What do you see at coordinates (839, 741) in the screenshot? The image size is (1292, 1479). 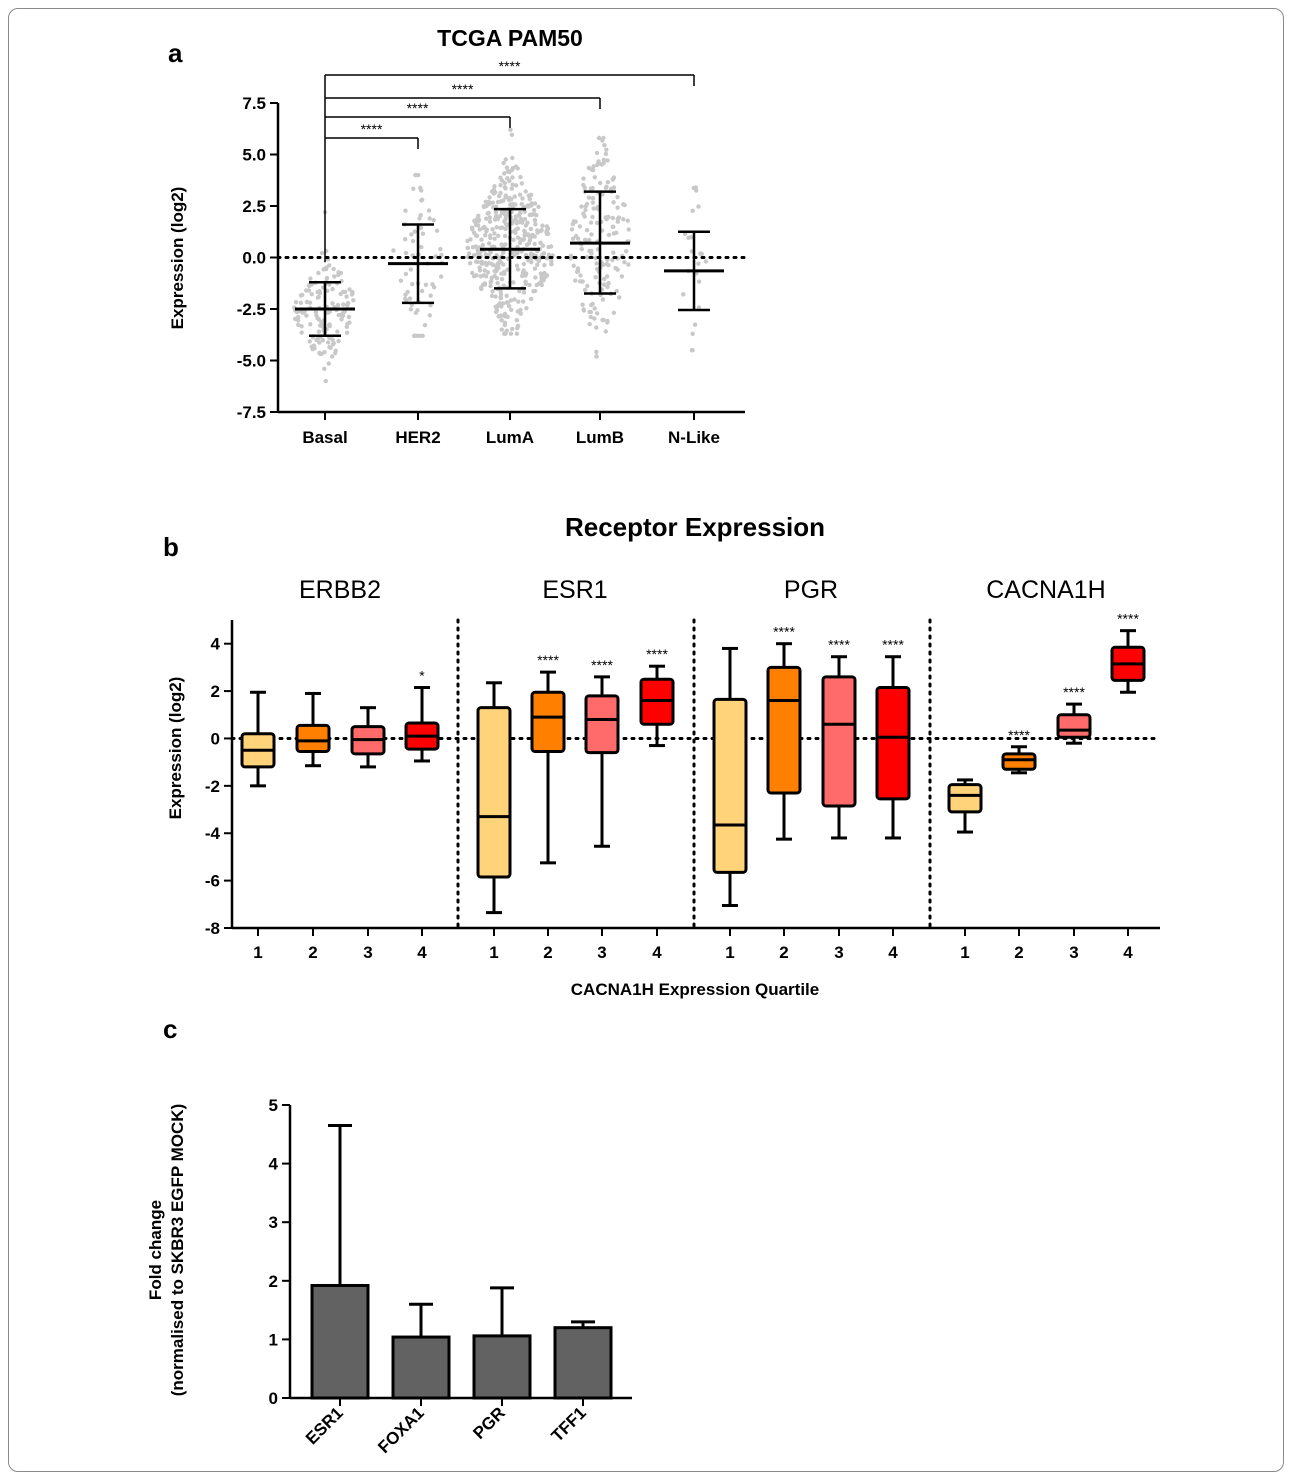 I see `box` at bounding box center [839, 741].